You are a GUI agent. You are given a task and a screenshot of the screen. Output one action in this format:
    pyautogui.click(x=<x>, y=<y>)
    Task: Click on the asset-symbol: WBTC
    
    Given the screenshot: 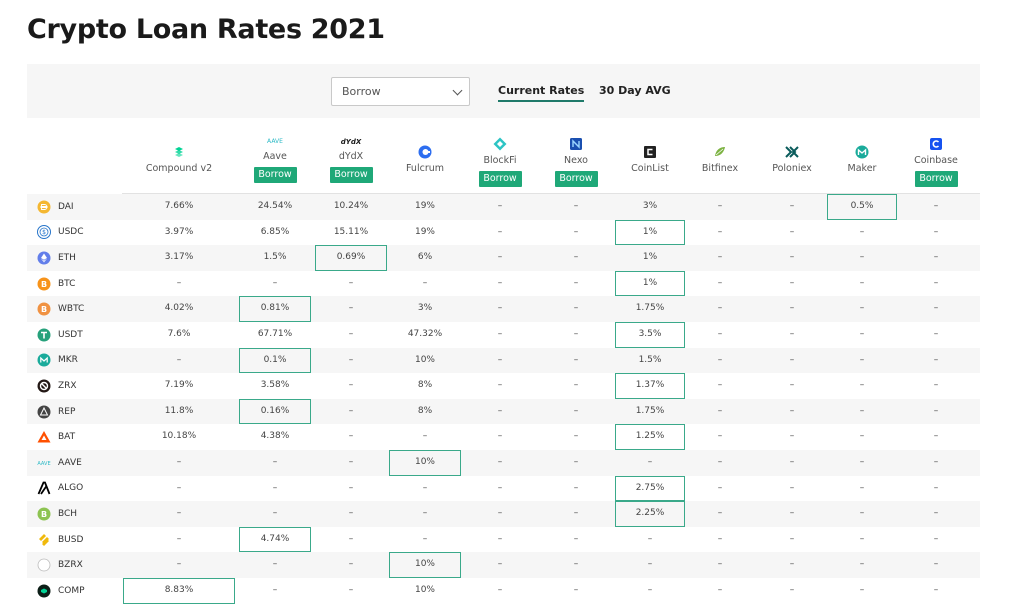 What is the action you would take?
    pyautogui.click(x=71, y=309)
    